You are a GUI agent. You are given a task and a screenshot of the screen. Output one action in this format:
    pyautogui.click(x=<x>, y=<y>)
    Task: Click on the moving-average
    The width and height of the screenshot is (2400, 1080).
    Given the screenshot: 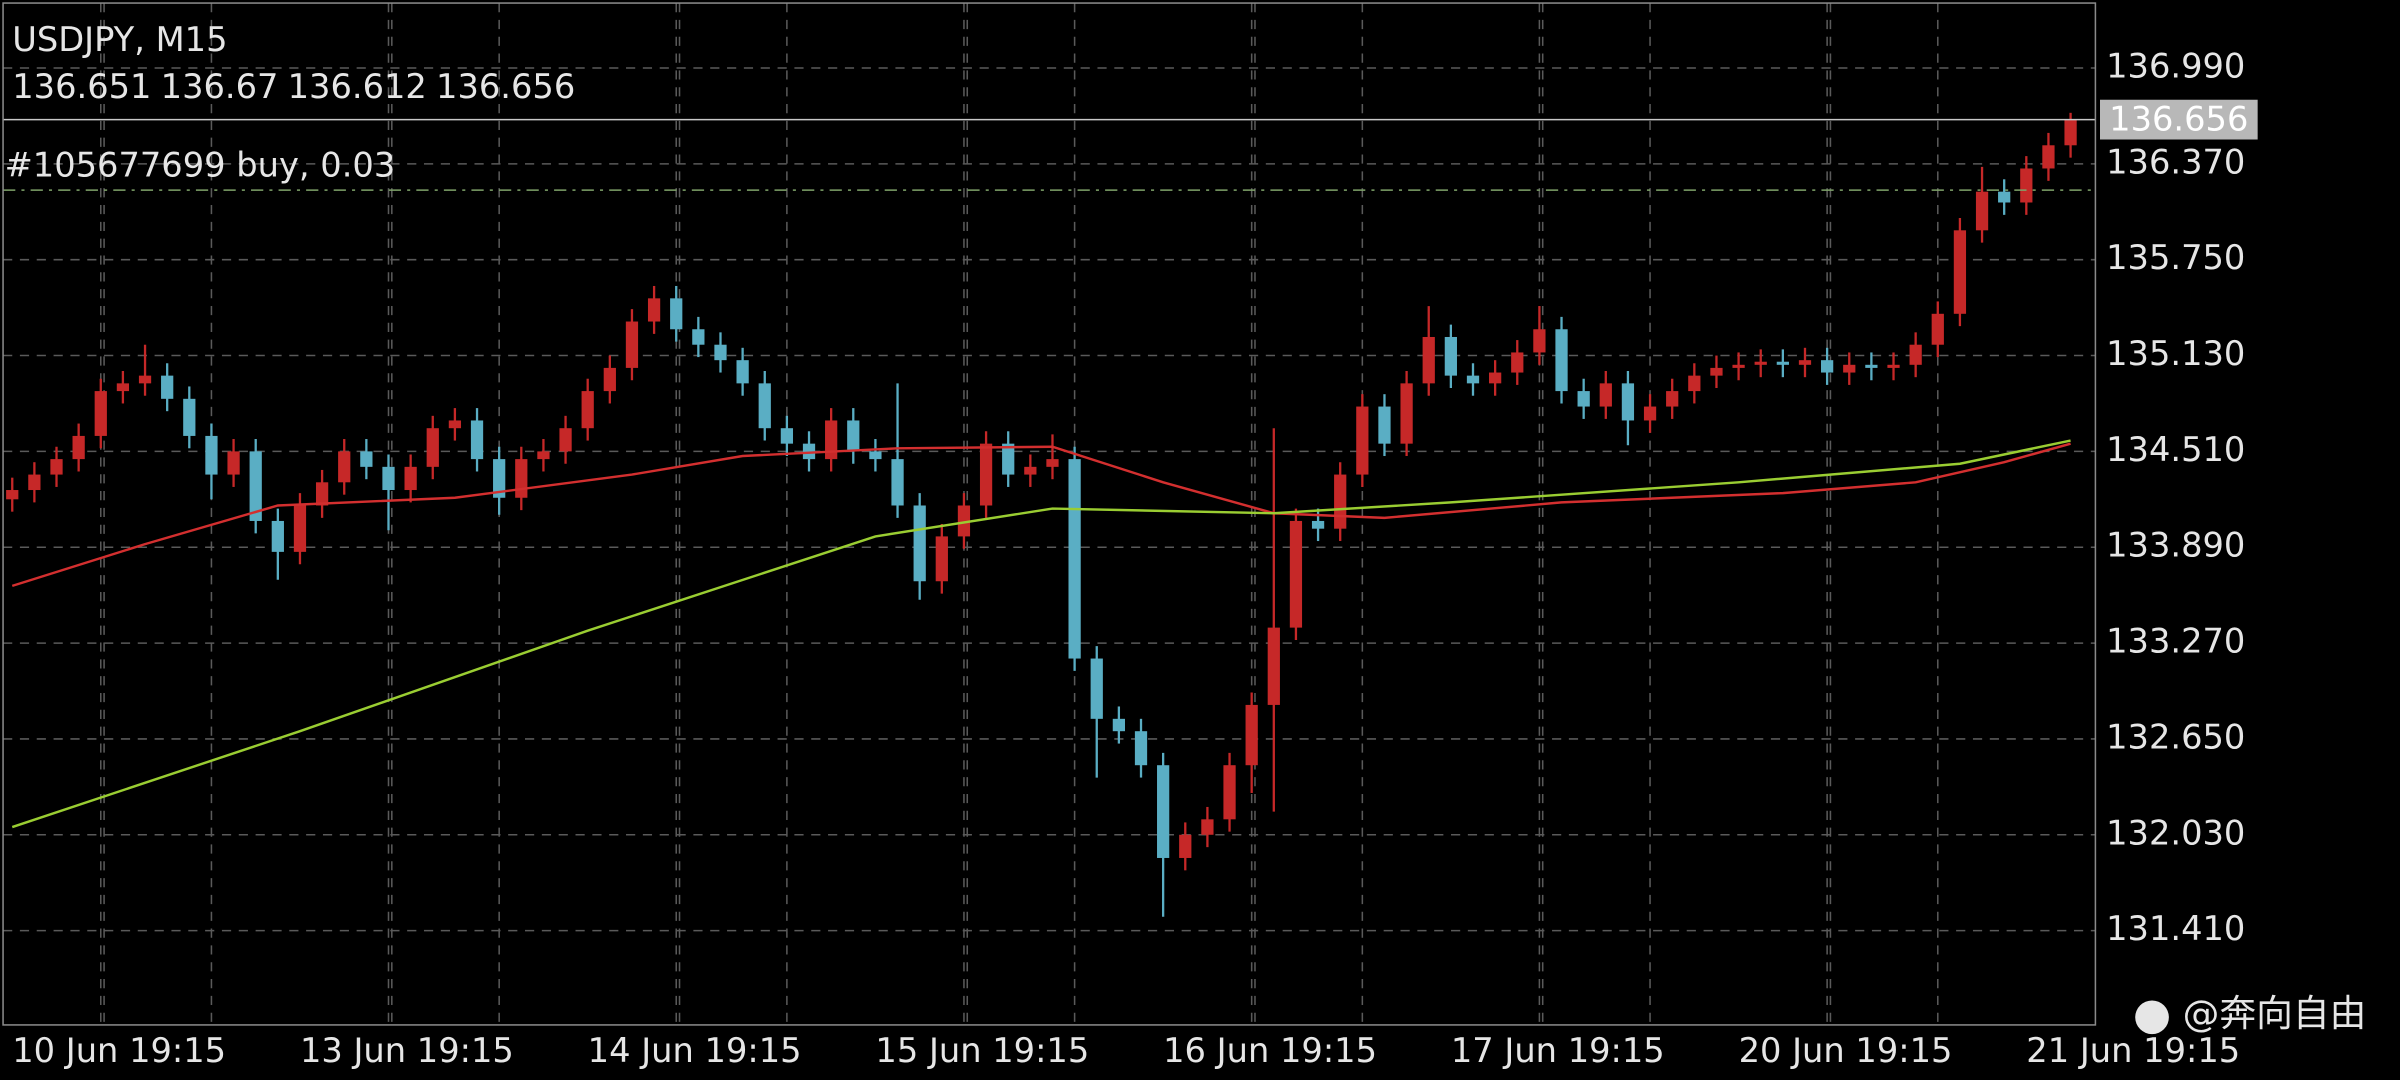 What is the action you would take?
    pyautogui.click(x=1041, y=515)
    